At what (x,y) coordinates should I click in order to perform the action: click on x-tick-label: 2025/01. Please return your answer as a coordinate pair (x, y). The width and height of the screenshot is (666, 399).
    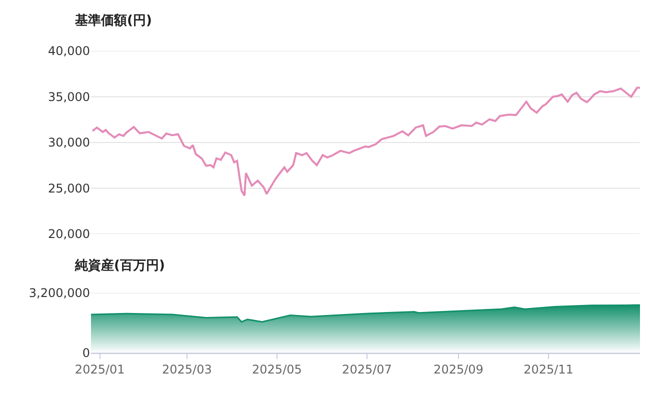
    Looking at the image, I should click on (99, 369).